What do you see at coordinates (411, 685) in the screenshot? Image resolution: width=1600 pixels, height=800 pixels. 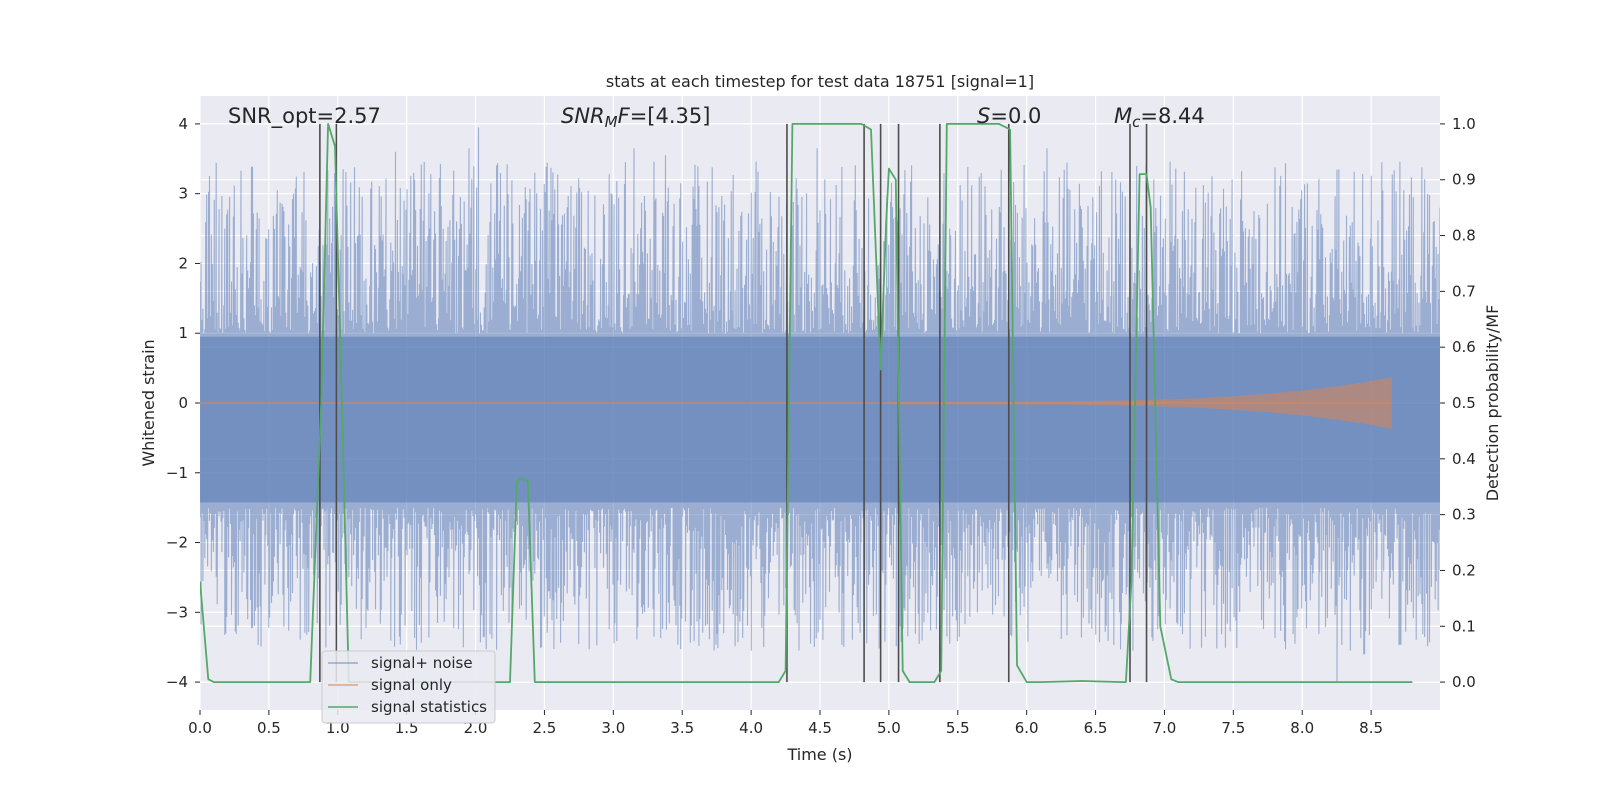 I see `legend-label-signal: signal only` at bounding box center [411, 685].